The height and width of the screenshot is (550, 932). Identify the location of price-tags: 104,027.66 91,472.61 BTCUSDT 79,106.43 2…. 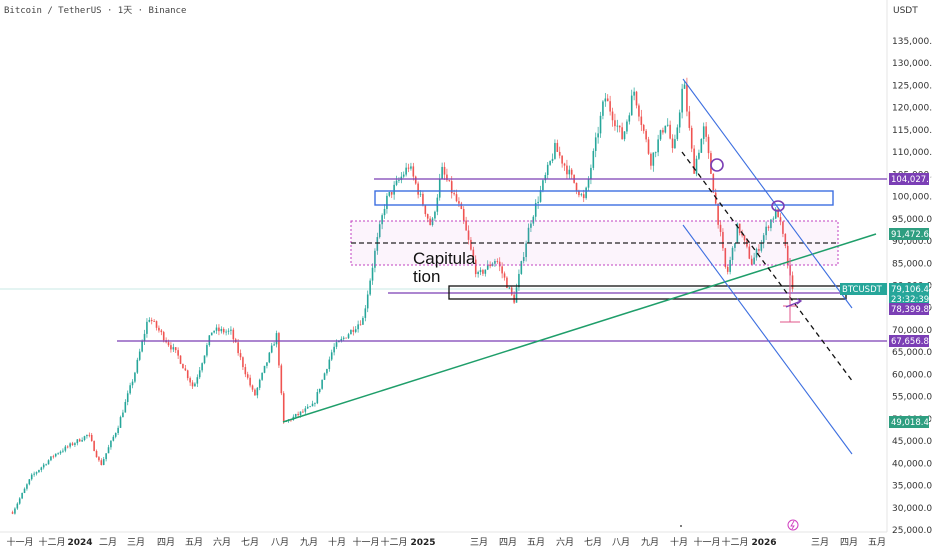
(886, 300).